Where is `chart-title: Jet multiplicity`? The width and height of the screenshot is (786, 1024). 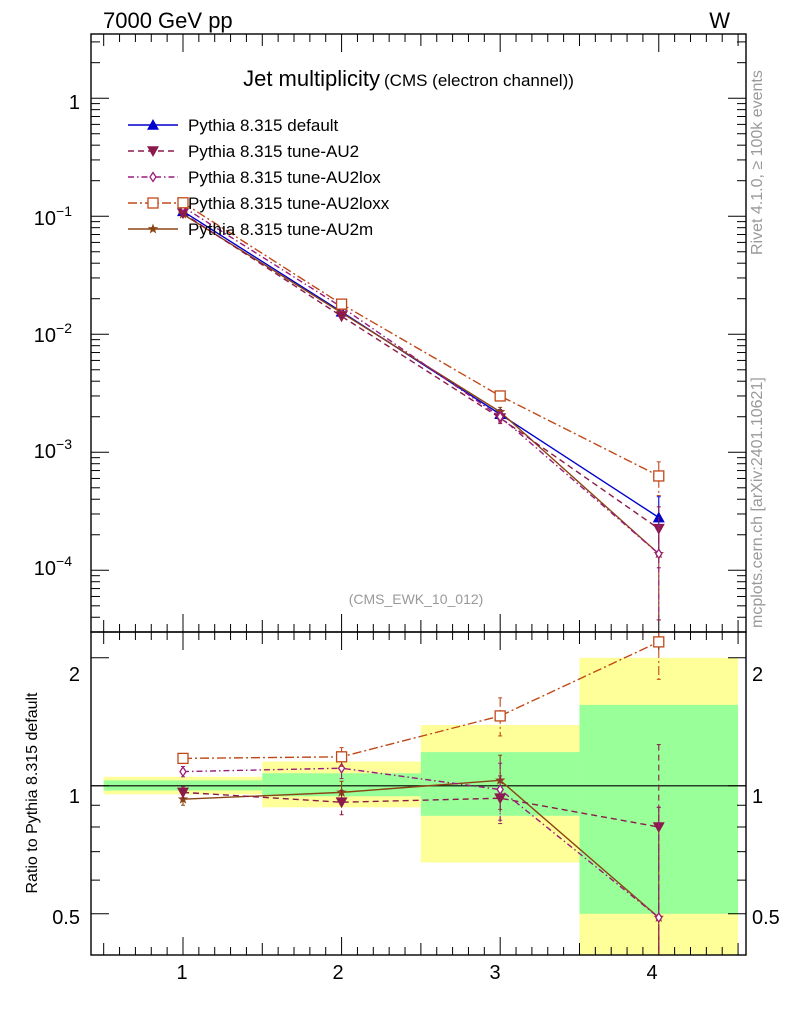
chart-title: Jet multiplicity is located at coordinates (311, 78).